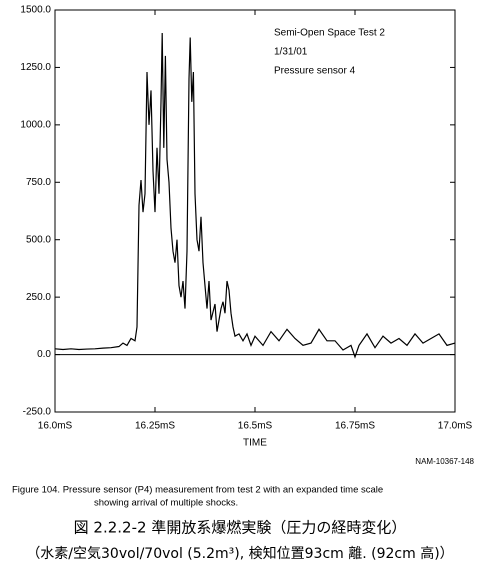 Image resolution: width=480 pixels, height=572 pixels. What do you see at coordinates (455, 426) in the screenshot?
I see `x-tick-label: 17.0mS` at bounding box center [455, 426].